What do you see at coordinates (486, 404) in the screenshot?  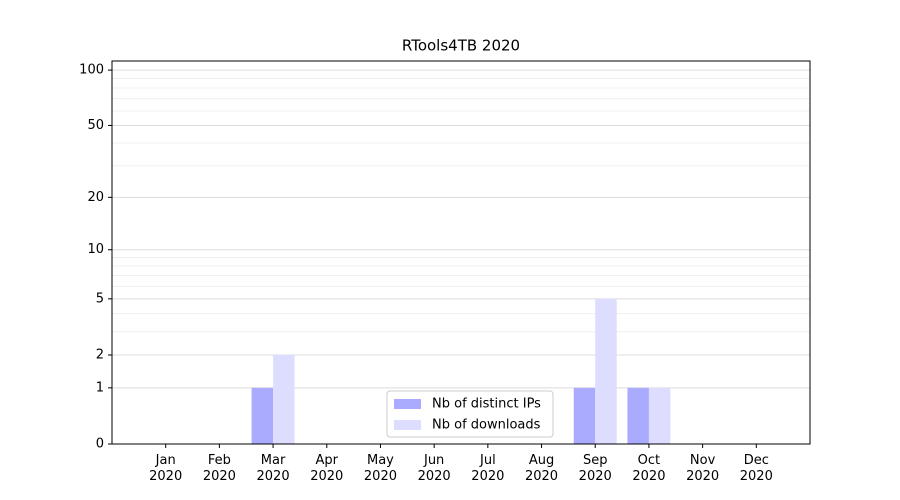 I see `legend-label: Nb of distinct IPs` at bounding box center [486, 404].